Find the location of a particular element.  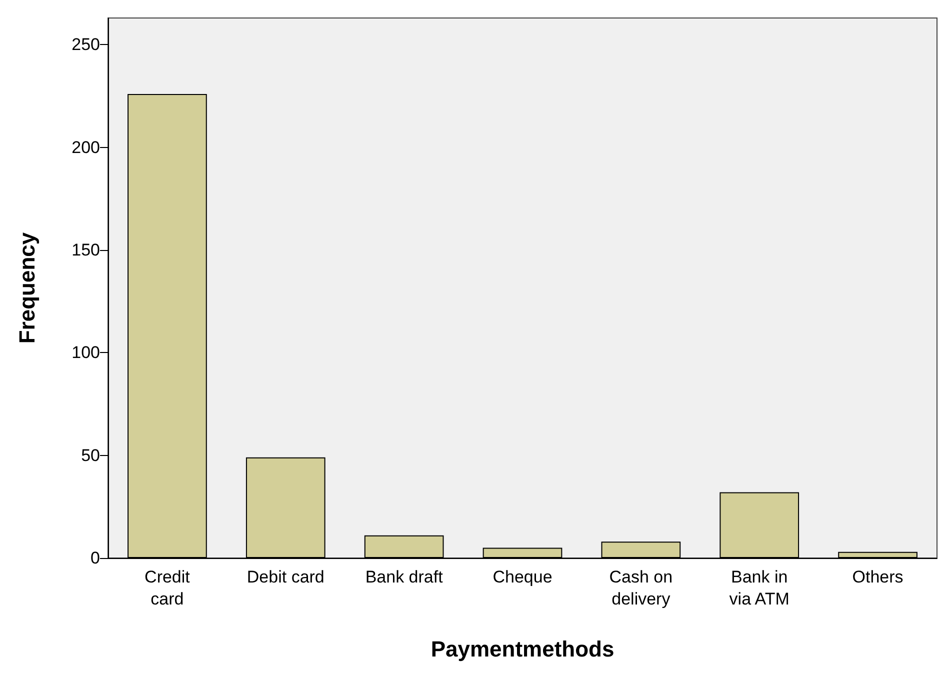

y-tick-label: 0 is located at coordinates (95, 558).